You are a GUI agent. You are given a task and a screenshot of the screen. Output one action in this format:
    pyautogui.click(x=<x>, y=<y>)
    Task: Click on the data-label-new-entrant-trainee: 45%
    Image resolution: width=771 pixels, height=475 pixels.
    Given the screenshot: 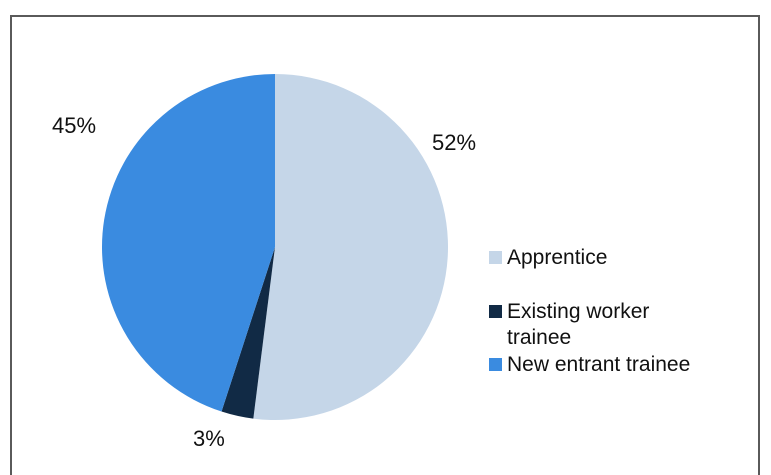 What is the action you would take?
    pyautogui.click(x=74, y=125)
    